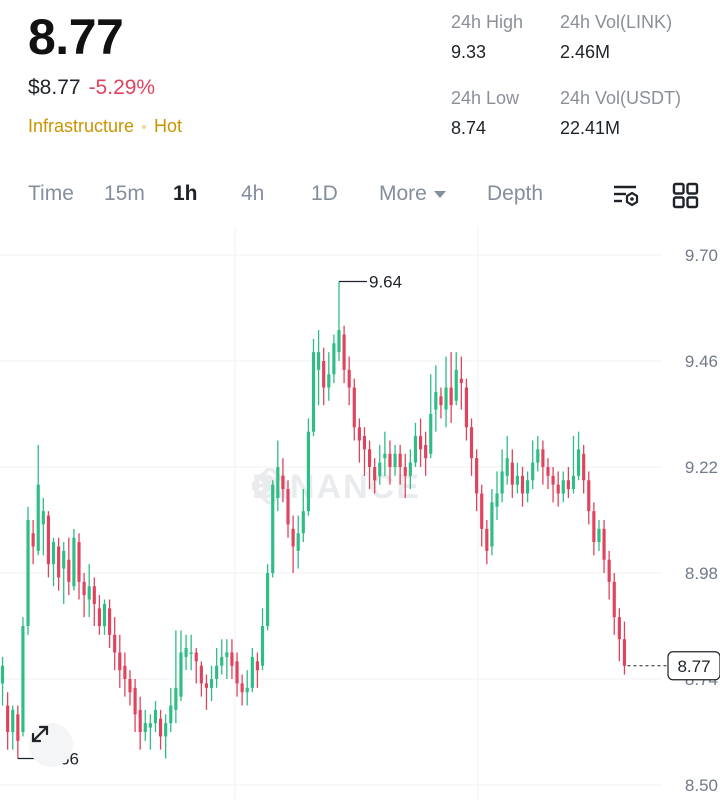 This screenshot has height=800, width=720. I want to click on stat-label: 24h Vol(LINK), so click(616, 22).